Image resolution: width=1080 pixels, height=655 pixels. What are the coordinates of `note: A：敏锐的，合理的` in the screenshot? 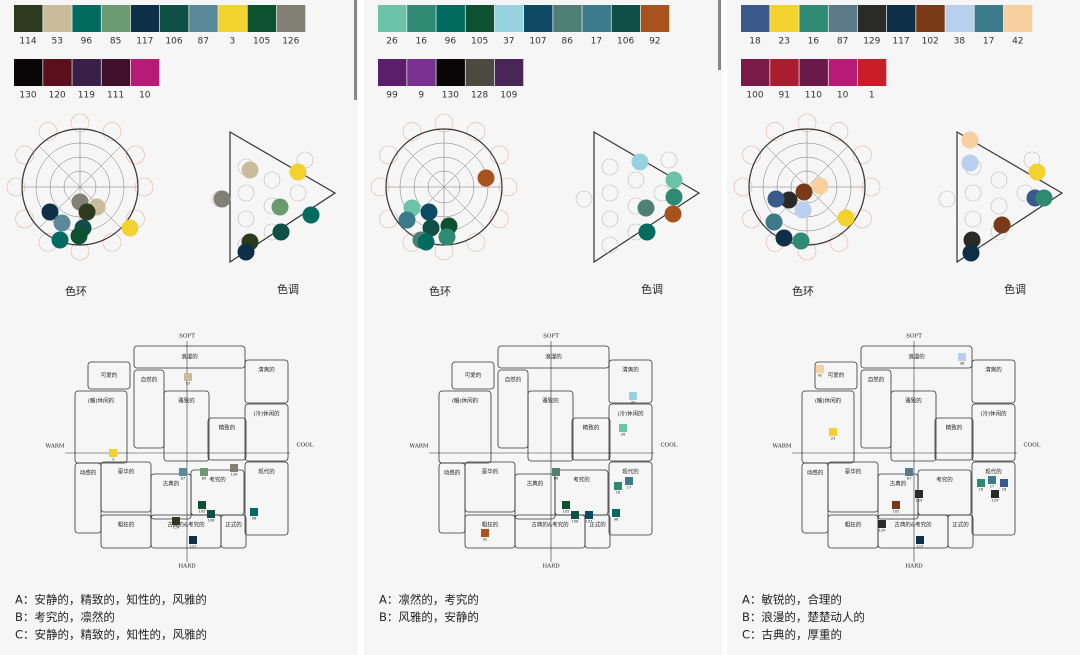 It's located at (792, 600).